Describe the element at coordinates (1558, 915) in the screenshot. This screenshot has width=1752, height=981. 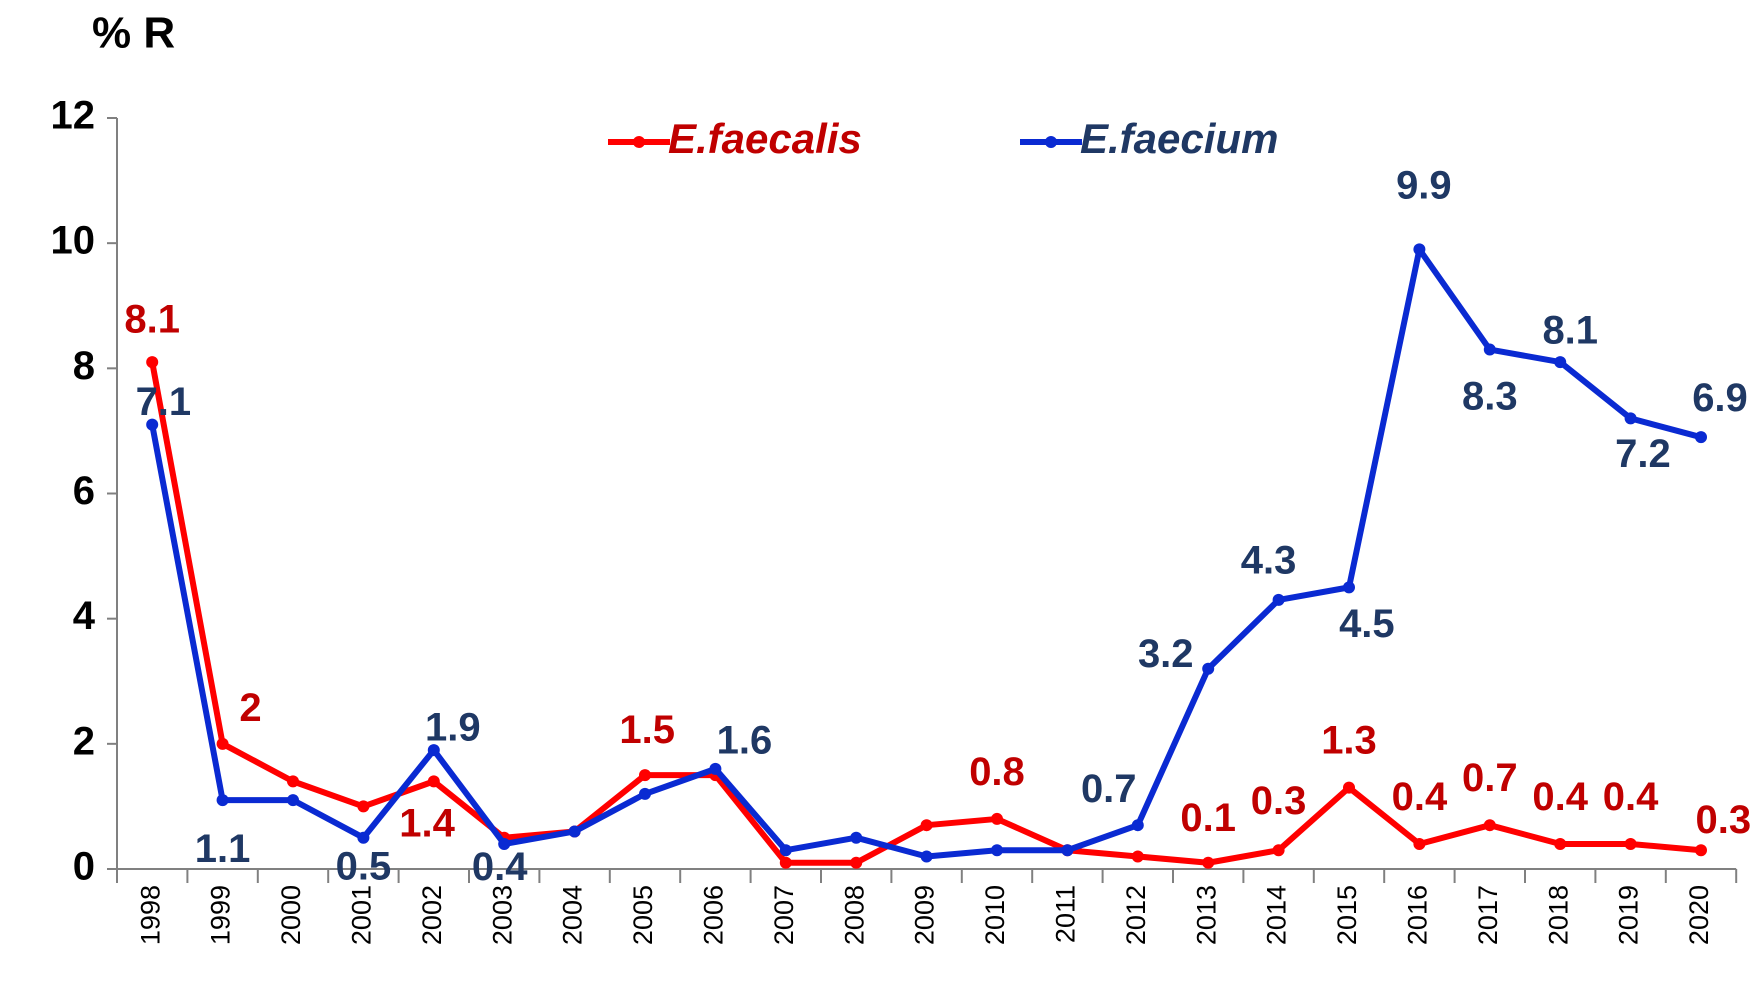
I see `x-tick-label: 2018` at that location.